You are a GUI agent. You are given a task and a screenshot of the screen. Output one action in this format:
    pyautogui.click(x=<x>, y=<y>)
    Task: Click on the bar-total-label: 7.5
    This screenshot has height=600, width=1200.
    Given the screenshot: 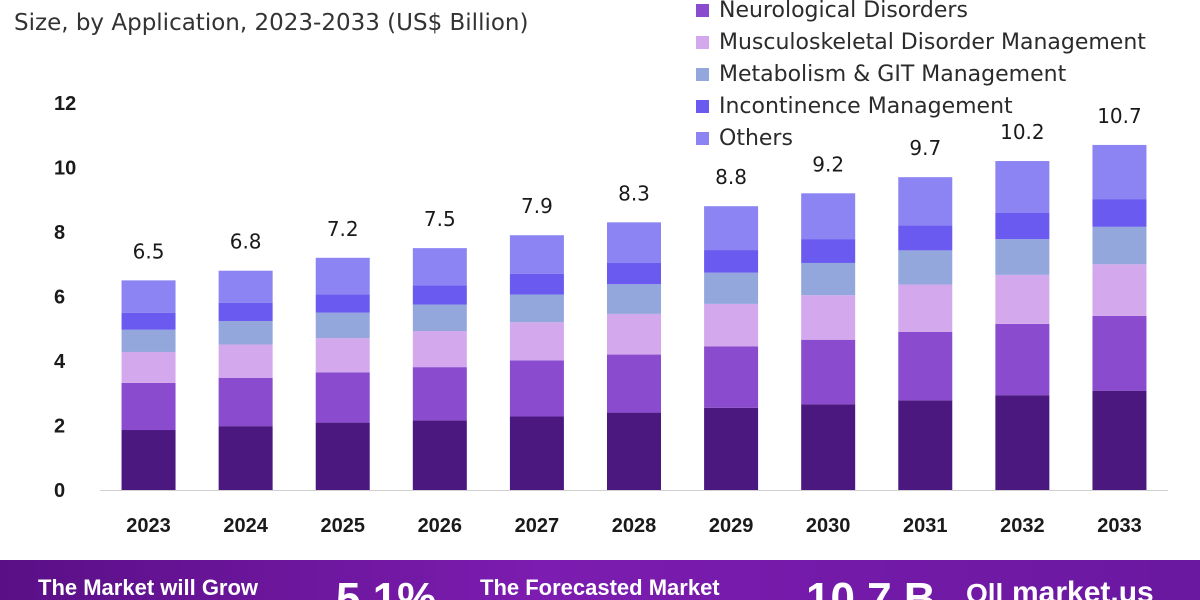 What is the action you would take?
    pyautogui.click(x=440, y=219)
    